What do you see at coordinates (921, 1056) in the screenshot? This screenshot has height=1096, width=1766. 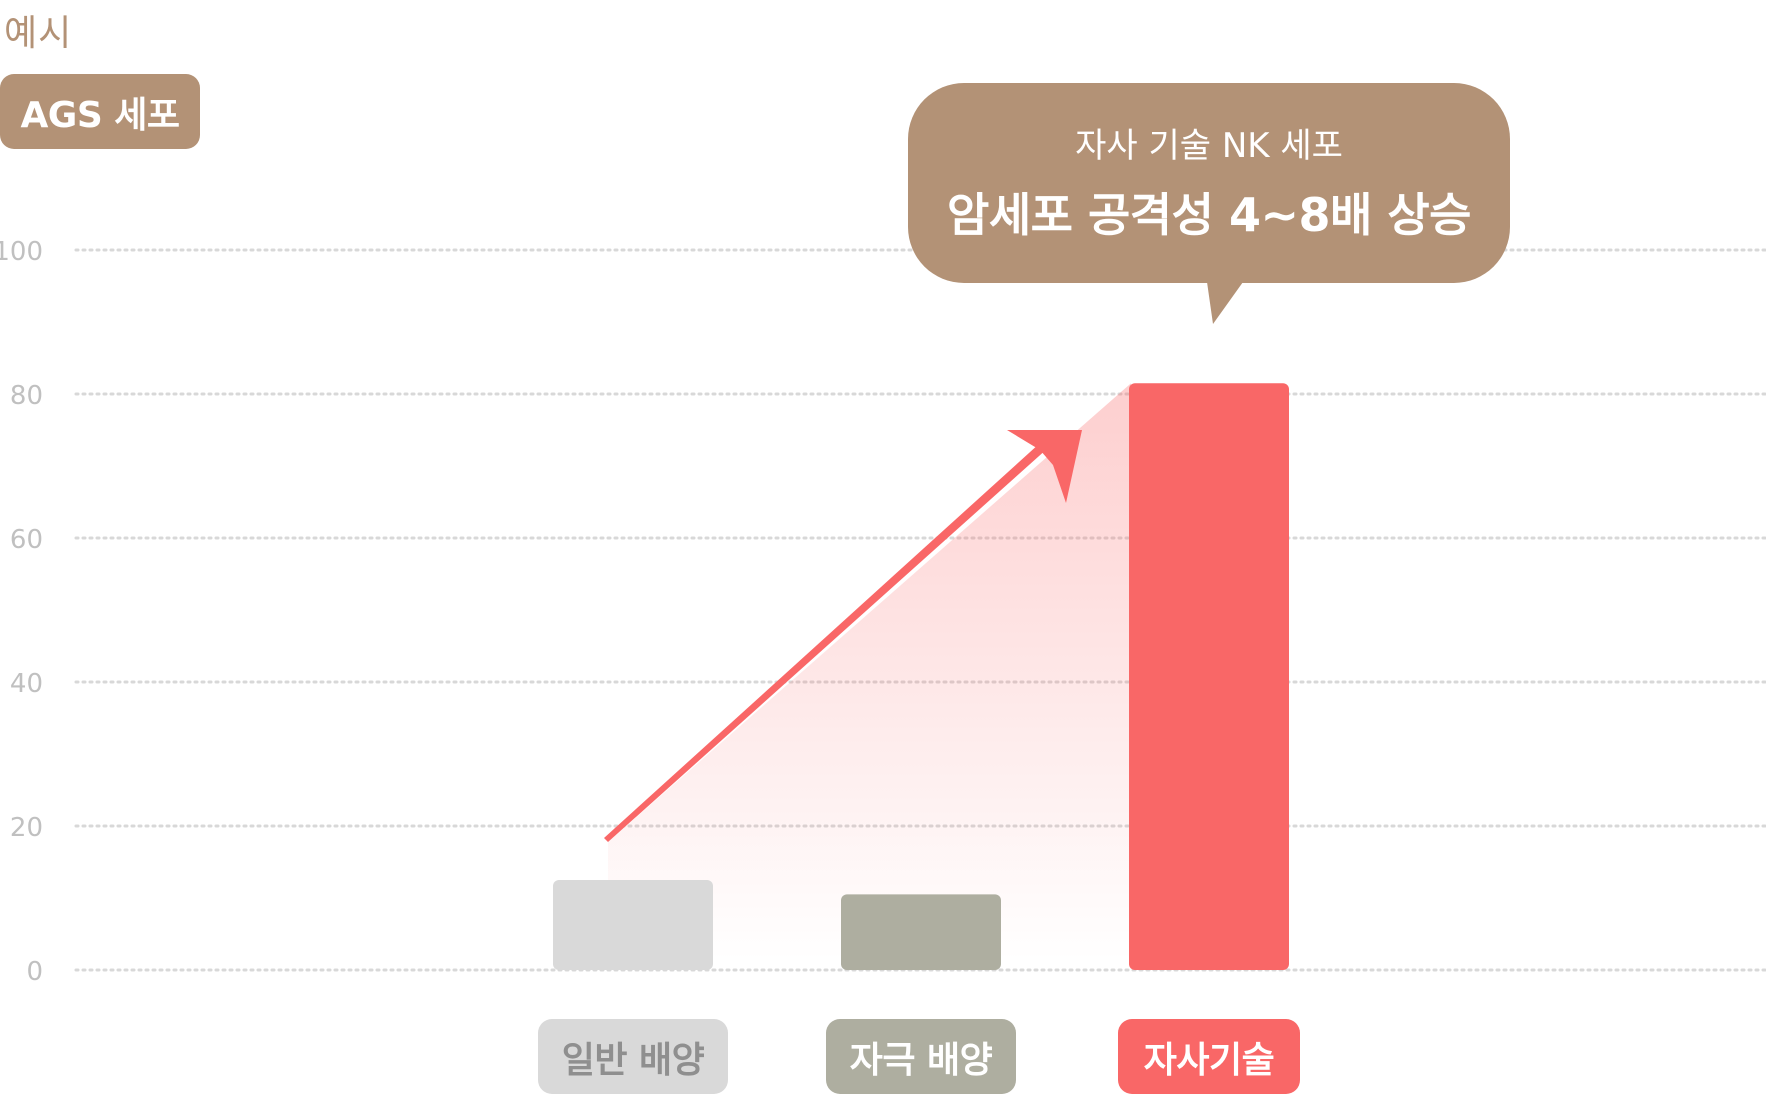 I see `category-label: 자극 배양` at bounding box center [921, 1056].